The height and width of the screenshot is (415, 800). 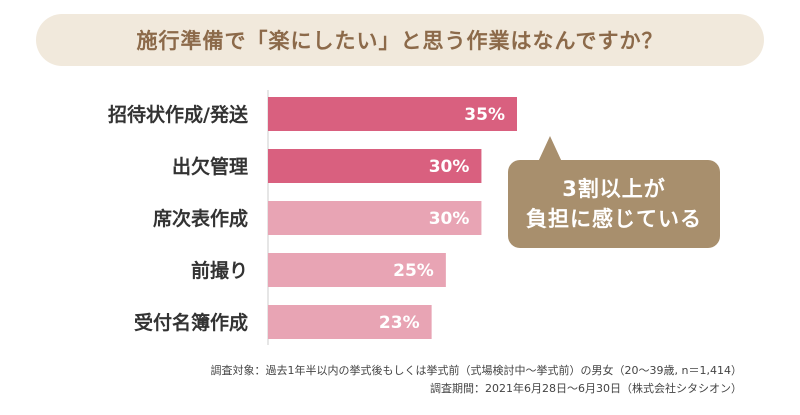 I want to click on callout-bubble: 3割以上が 負担に感じている, so click(x=614, y=192).